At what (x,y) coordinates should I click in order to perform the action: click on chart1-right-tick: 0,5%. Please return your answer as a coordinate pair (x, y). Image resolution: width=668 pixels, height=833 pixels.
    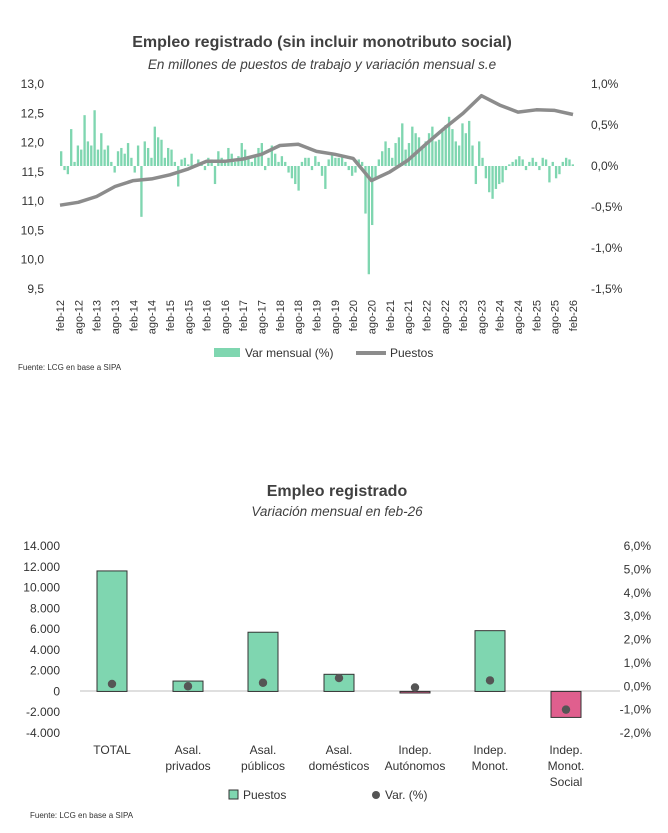
    Looking at the image, I should click on (605, 125).